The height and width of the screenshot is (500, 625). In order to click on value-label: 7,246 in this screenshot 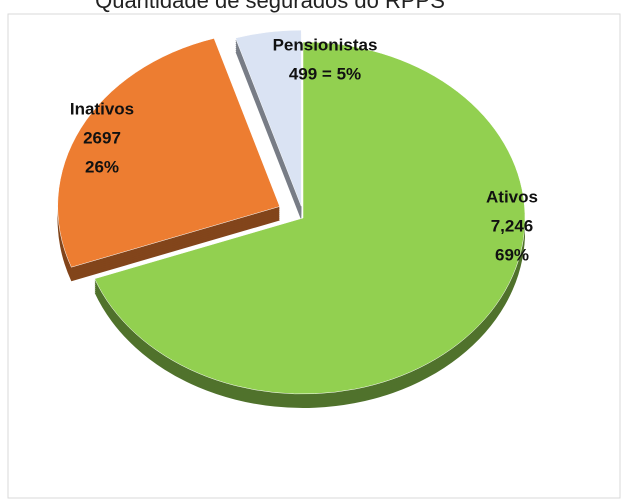, I will do `click(512, 225)`.